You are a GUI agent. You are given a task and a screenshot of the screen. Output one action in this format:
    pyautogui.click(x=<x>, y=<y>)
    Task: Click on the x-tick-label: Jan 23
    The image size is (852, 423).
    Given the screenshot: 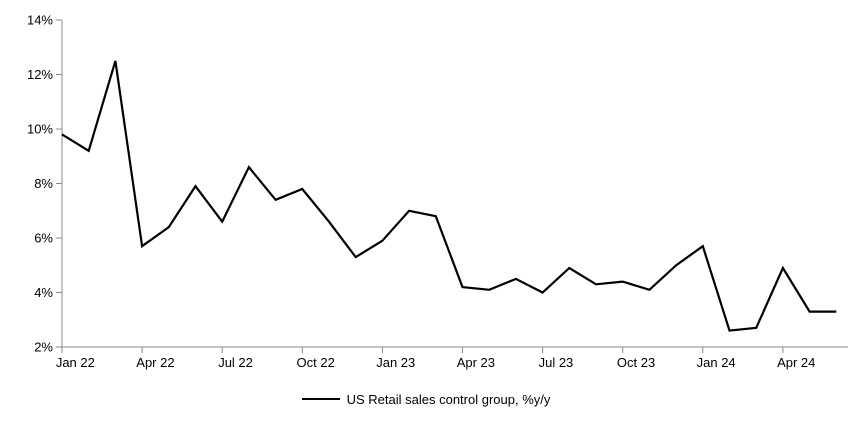 What is the action you would take?
    pyautogui.click(x=395, y=362)
    